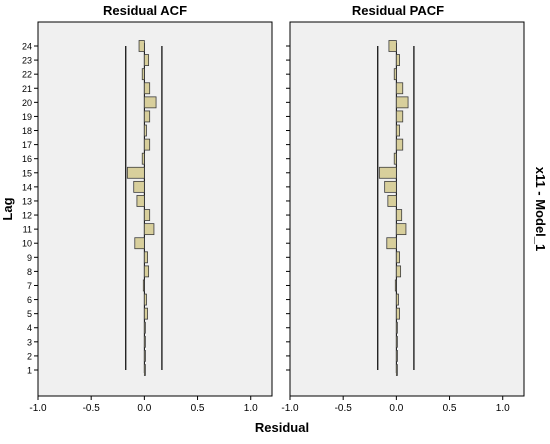  What do you see at coordinates (282, 427) in the screenshot?
I see `x-axis-title: Residual` at bounding box center [282, 427].